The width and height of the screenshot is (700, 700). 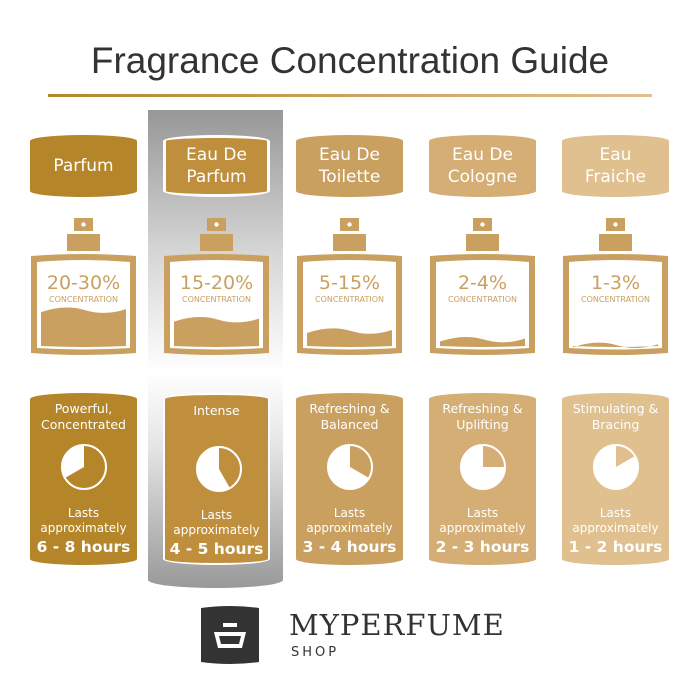 I want to click on page-title: Fragrance Concentration Guide, so click(x=350, y=60).